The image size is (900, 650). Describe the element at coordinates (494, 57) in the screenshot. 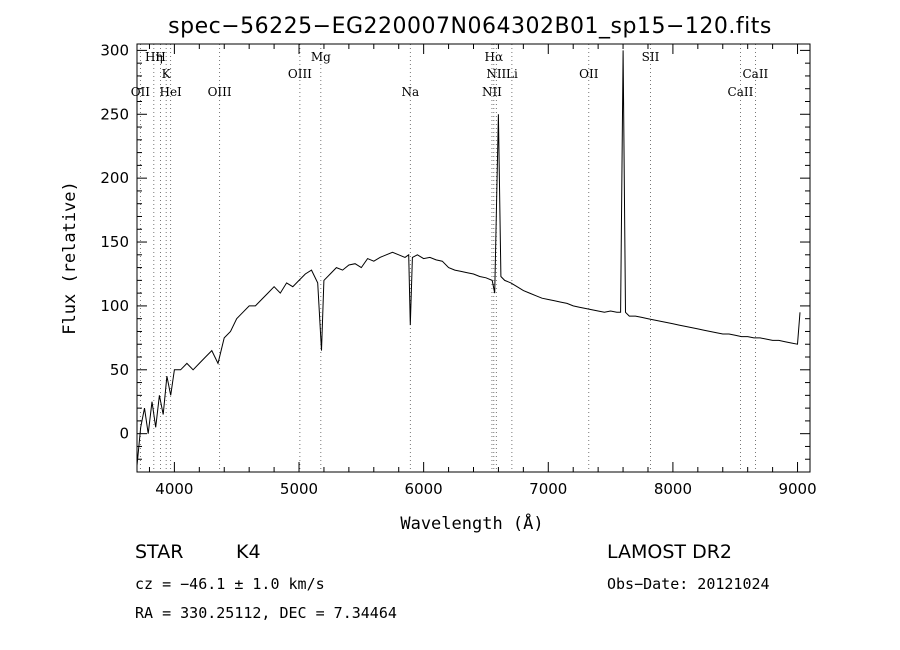

I see `spectral-line-label: Hα` at that location.